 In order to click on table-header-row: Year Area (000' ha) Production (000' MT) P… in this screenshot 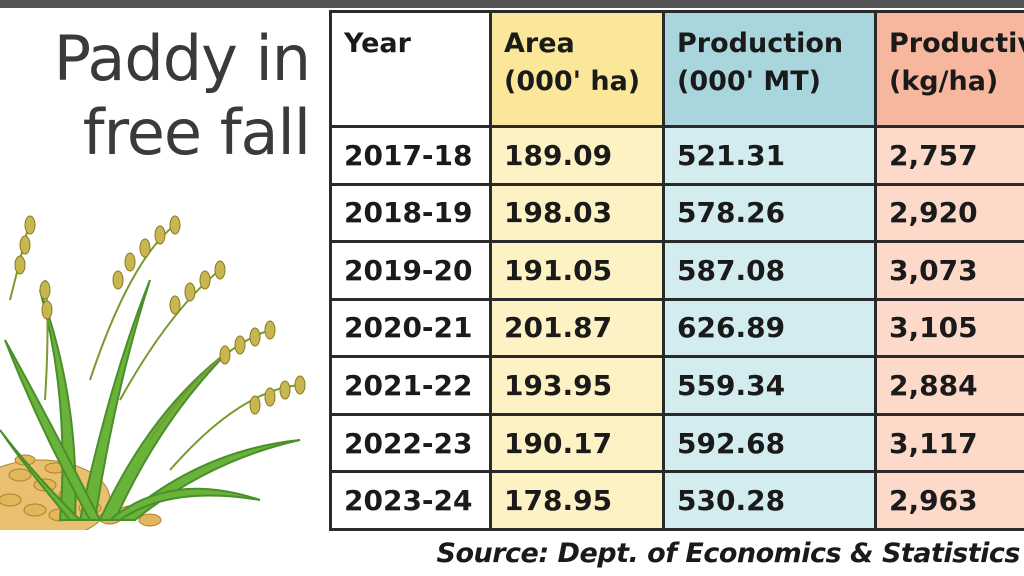, I will do `click(676, 69)`.